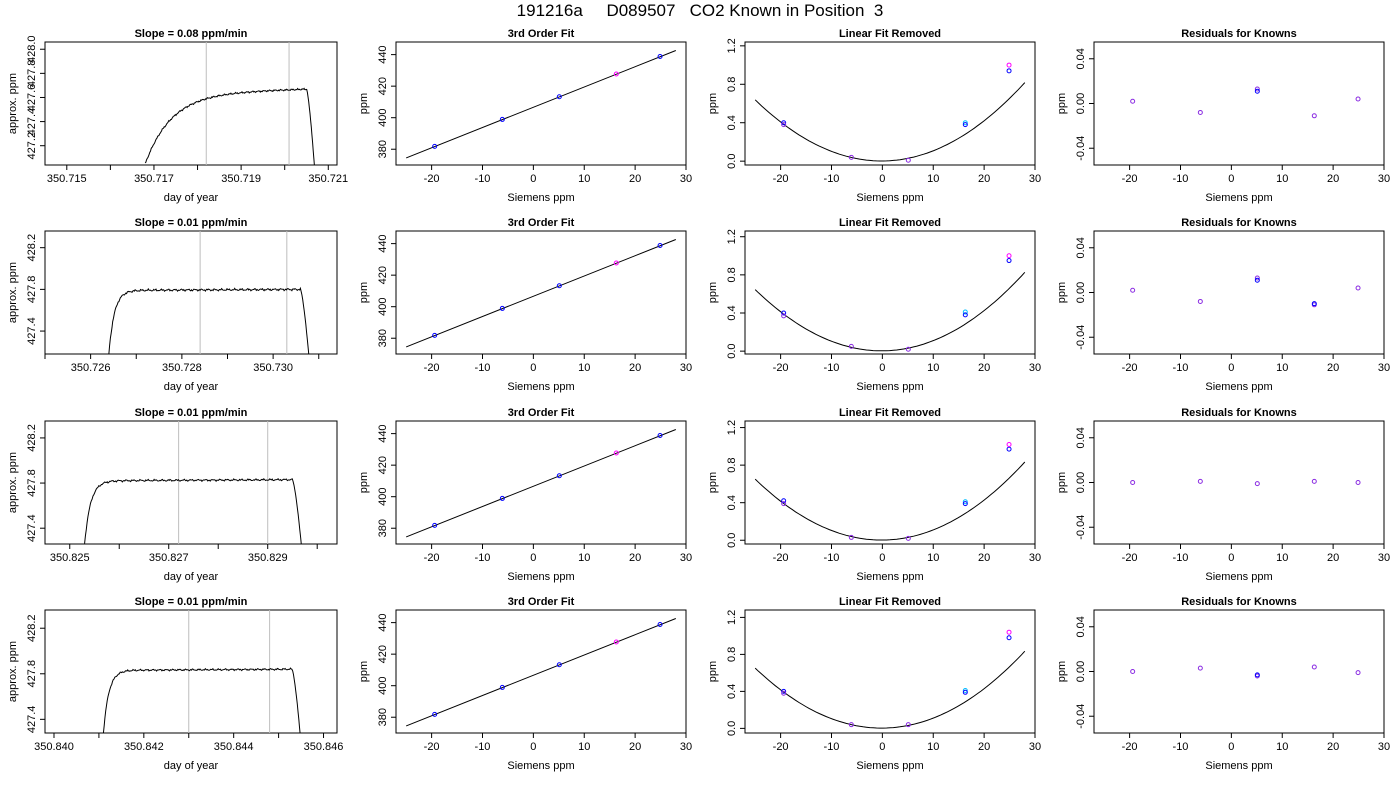  I want to click on y-tick-label: 440, so click(383, 243).